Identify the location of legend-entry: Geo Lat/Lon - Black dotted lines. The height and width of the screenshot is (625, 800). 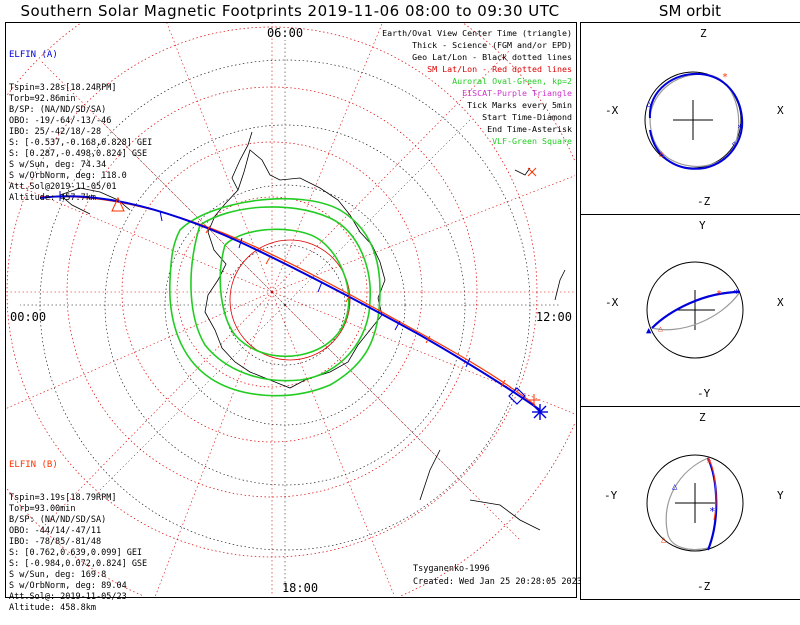
(492, 57).